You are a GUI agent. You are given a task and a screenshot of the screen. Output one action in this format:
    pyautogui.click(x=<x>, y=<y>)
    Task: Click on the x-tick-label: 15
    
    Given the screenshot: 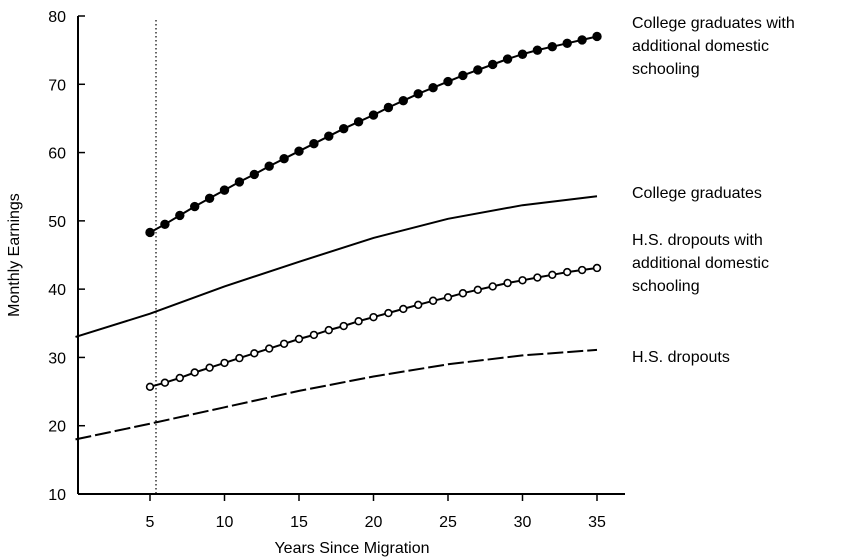 What is the action you would take?
    pyautogui.click(x=299, y=522)
    